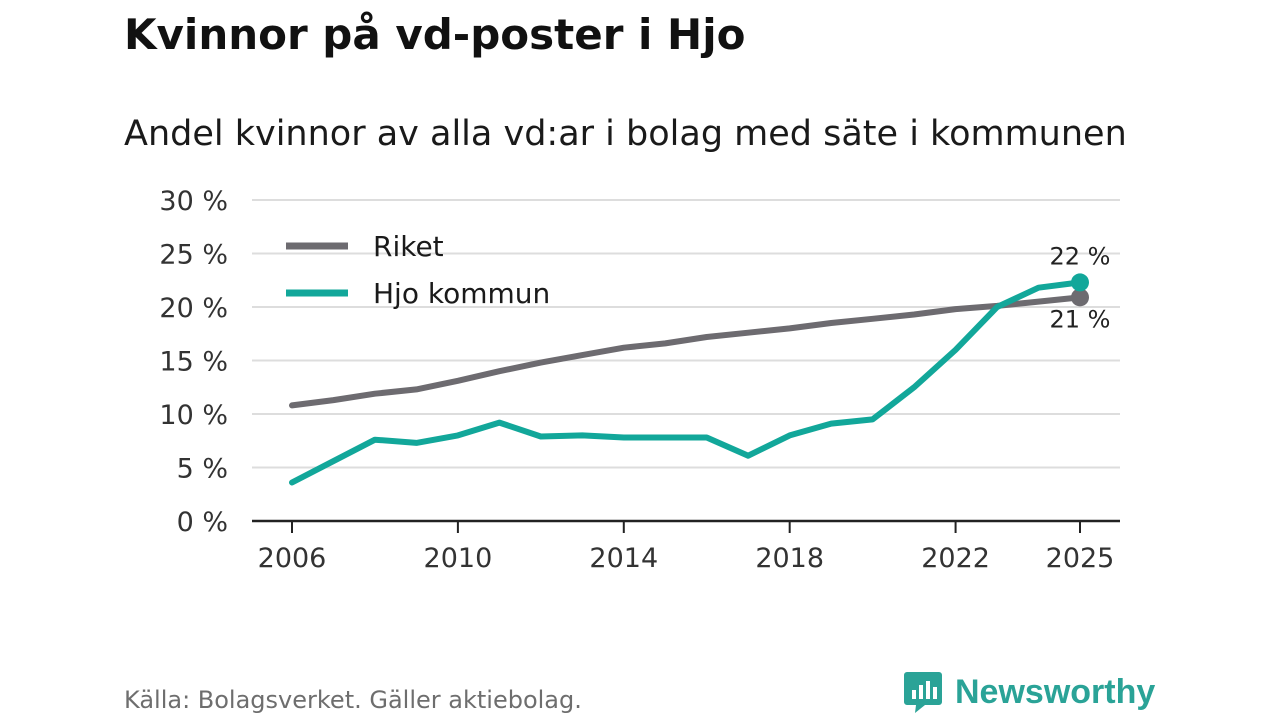  I want to click on legend-label-riket: Riket, so click(408, 246).